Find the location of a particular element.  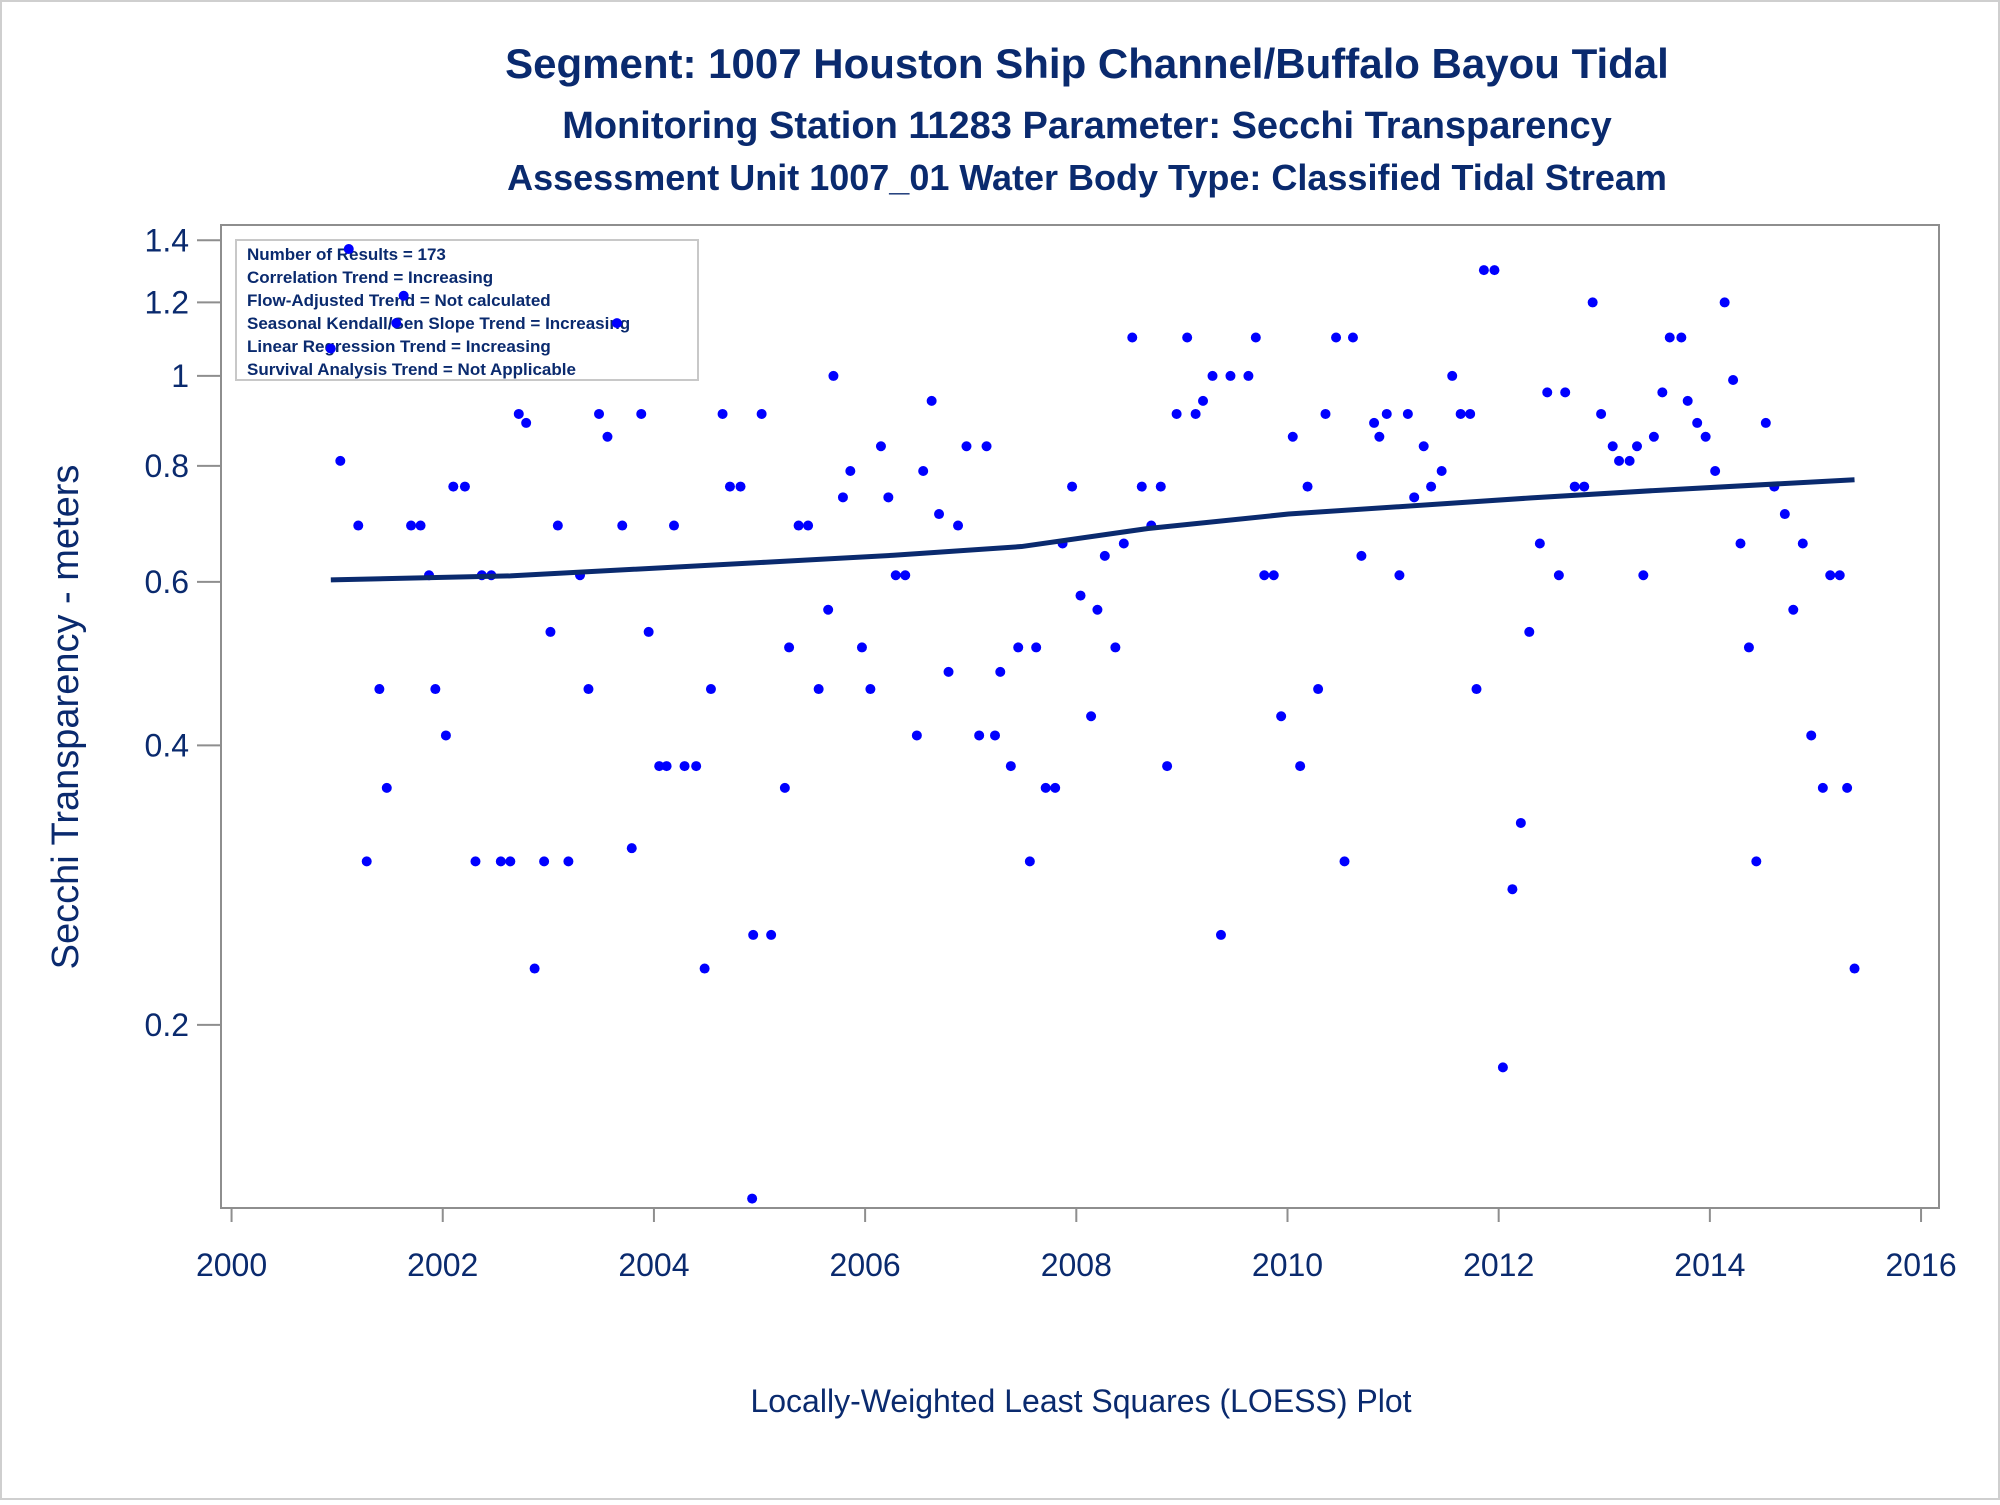

x-tick-label: 2004 is located at coordinates (653, 1265).